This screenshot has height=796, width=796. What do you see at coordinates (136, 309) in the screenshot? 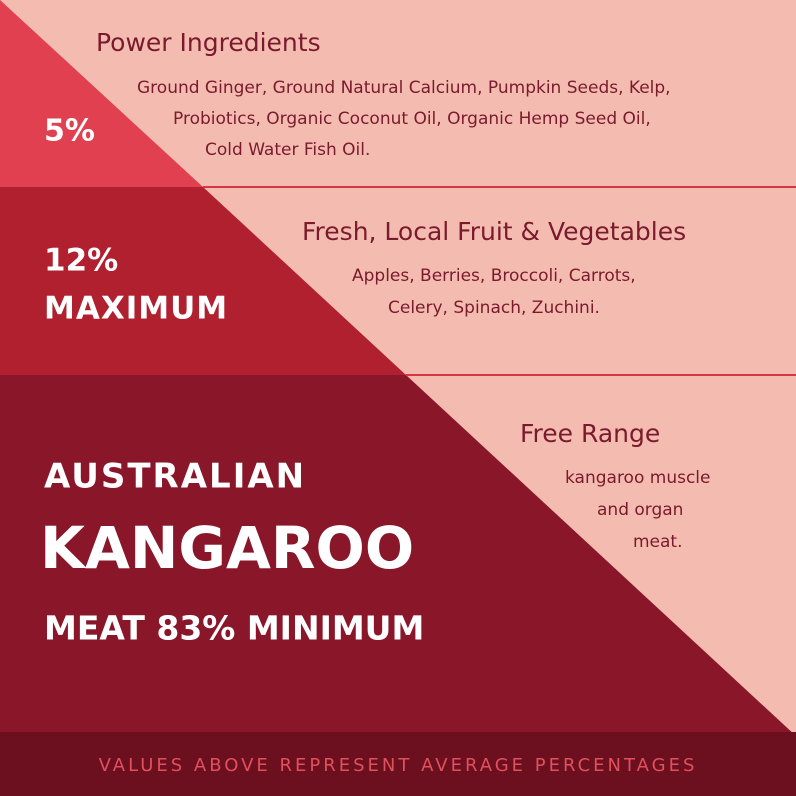
I see `label: MAXIMUM` at bounding box center [136, 309].